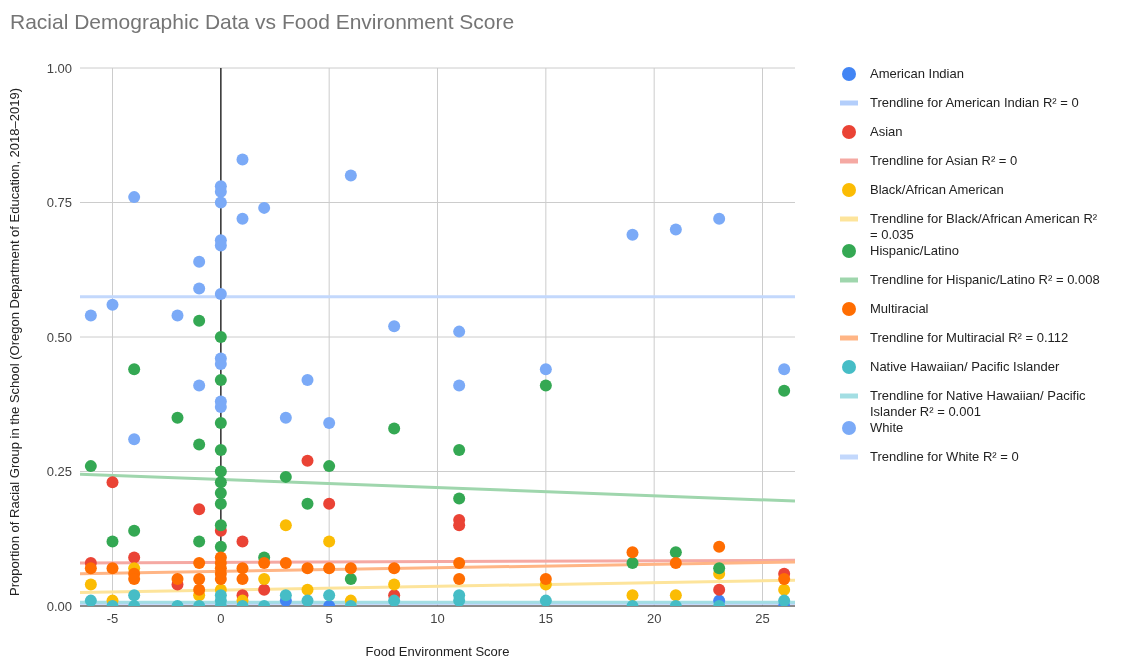  What do you see at coordinates (914, 251) in the screenshot?
I see `legend-label: Hispanic/Latino` at bounding box center [914, 251].